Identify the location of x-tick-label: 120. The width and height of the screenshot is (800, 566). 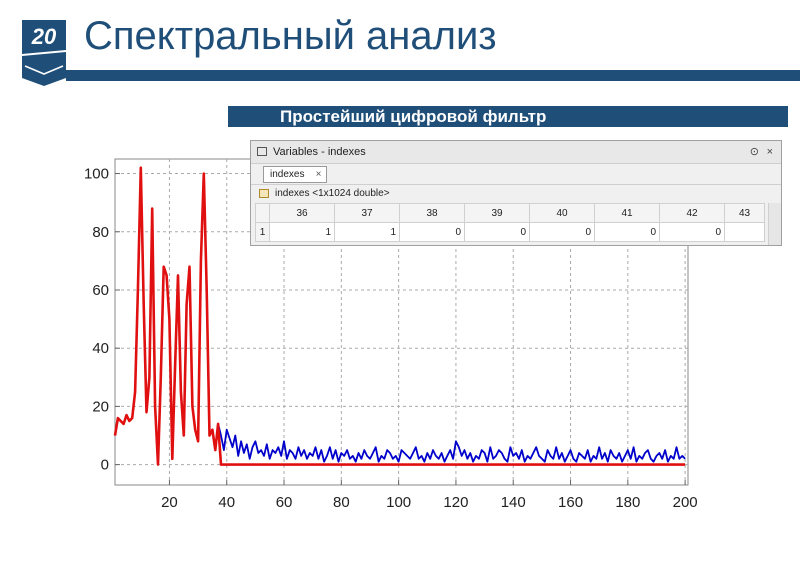
(455, 502).